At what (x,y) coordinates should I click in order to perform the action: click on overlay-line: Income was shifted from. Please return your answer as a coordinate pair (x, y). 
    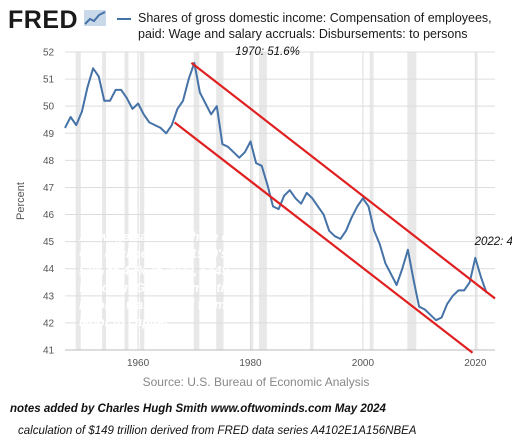
    Looking at the image, I should click on (152, 305).